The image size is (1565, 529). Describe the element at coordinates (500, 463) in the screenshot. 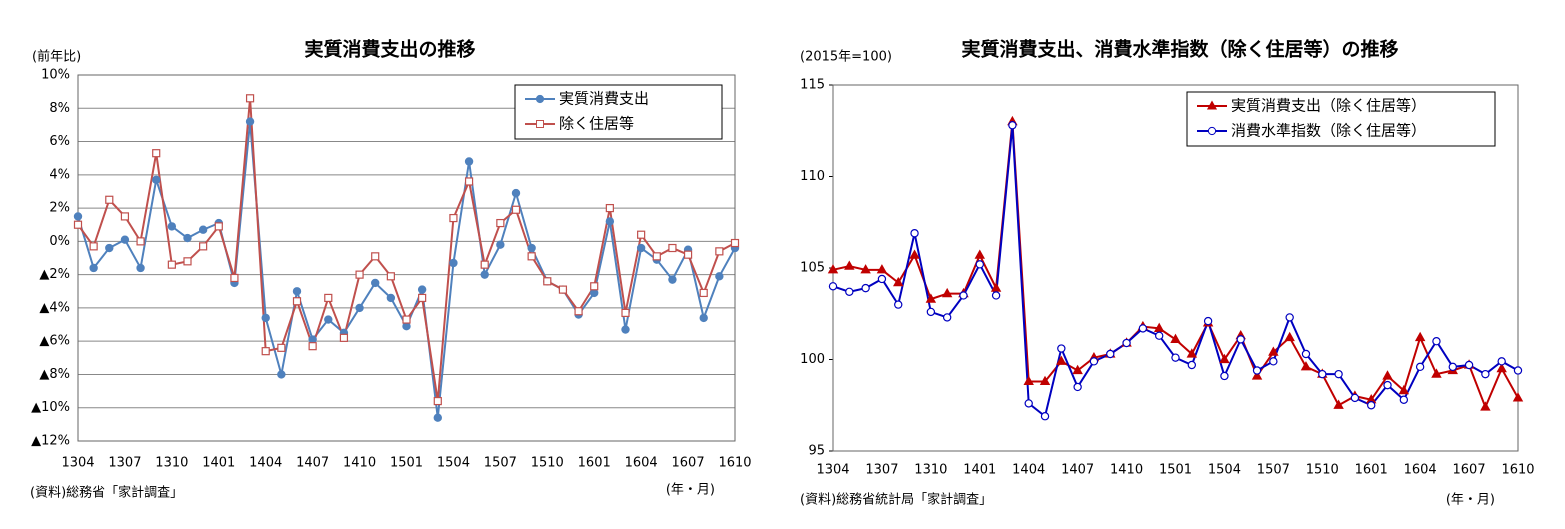

I see `x-tick-label: 1507` at that location.